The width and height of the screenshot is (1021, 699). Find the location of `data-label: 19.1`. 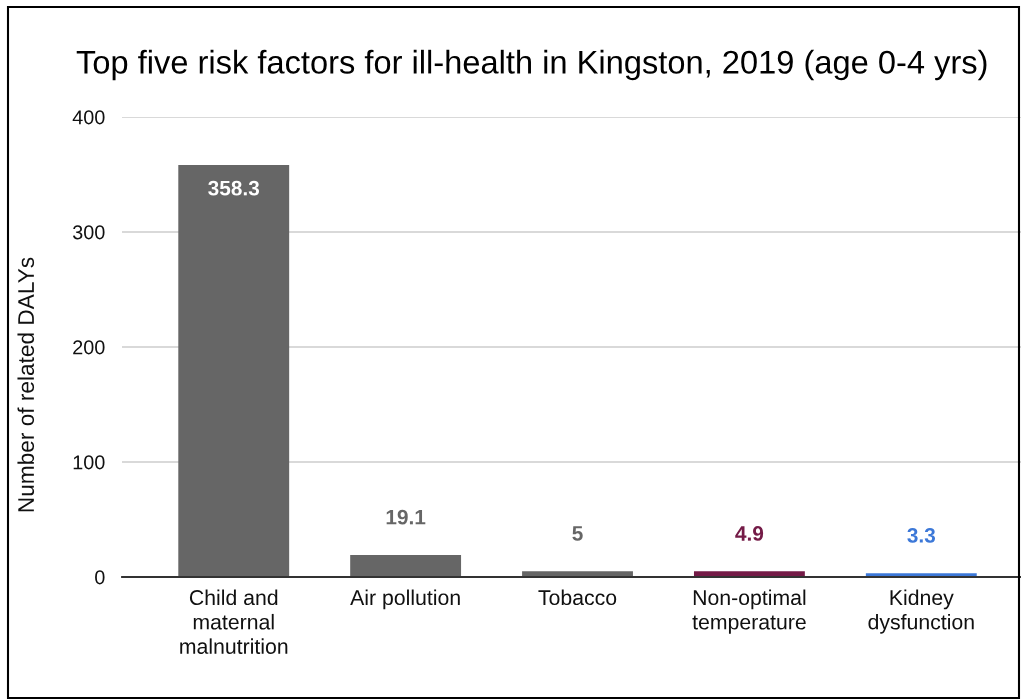

data-label: 19.1 is located at coordinates (406, 517).